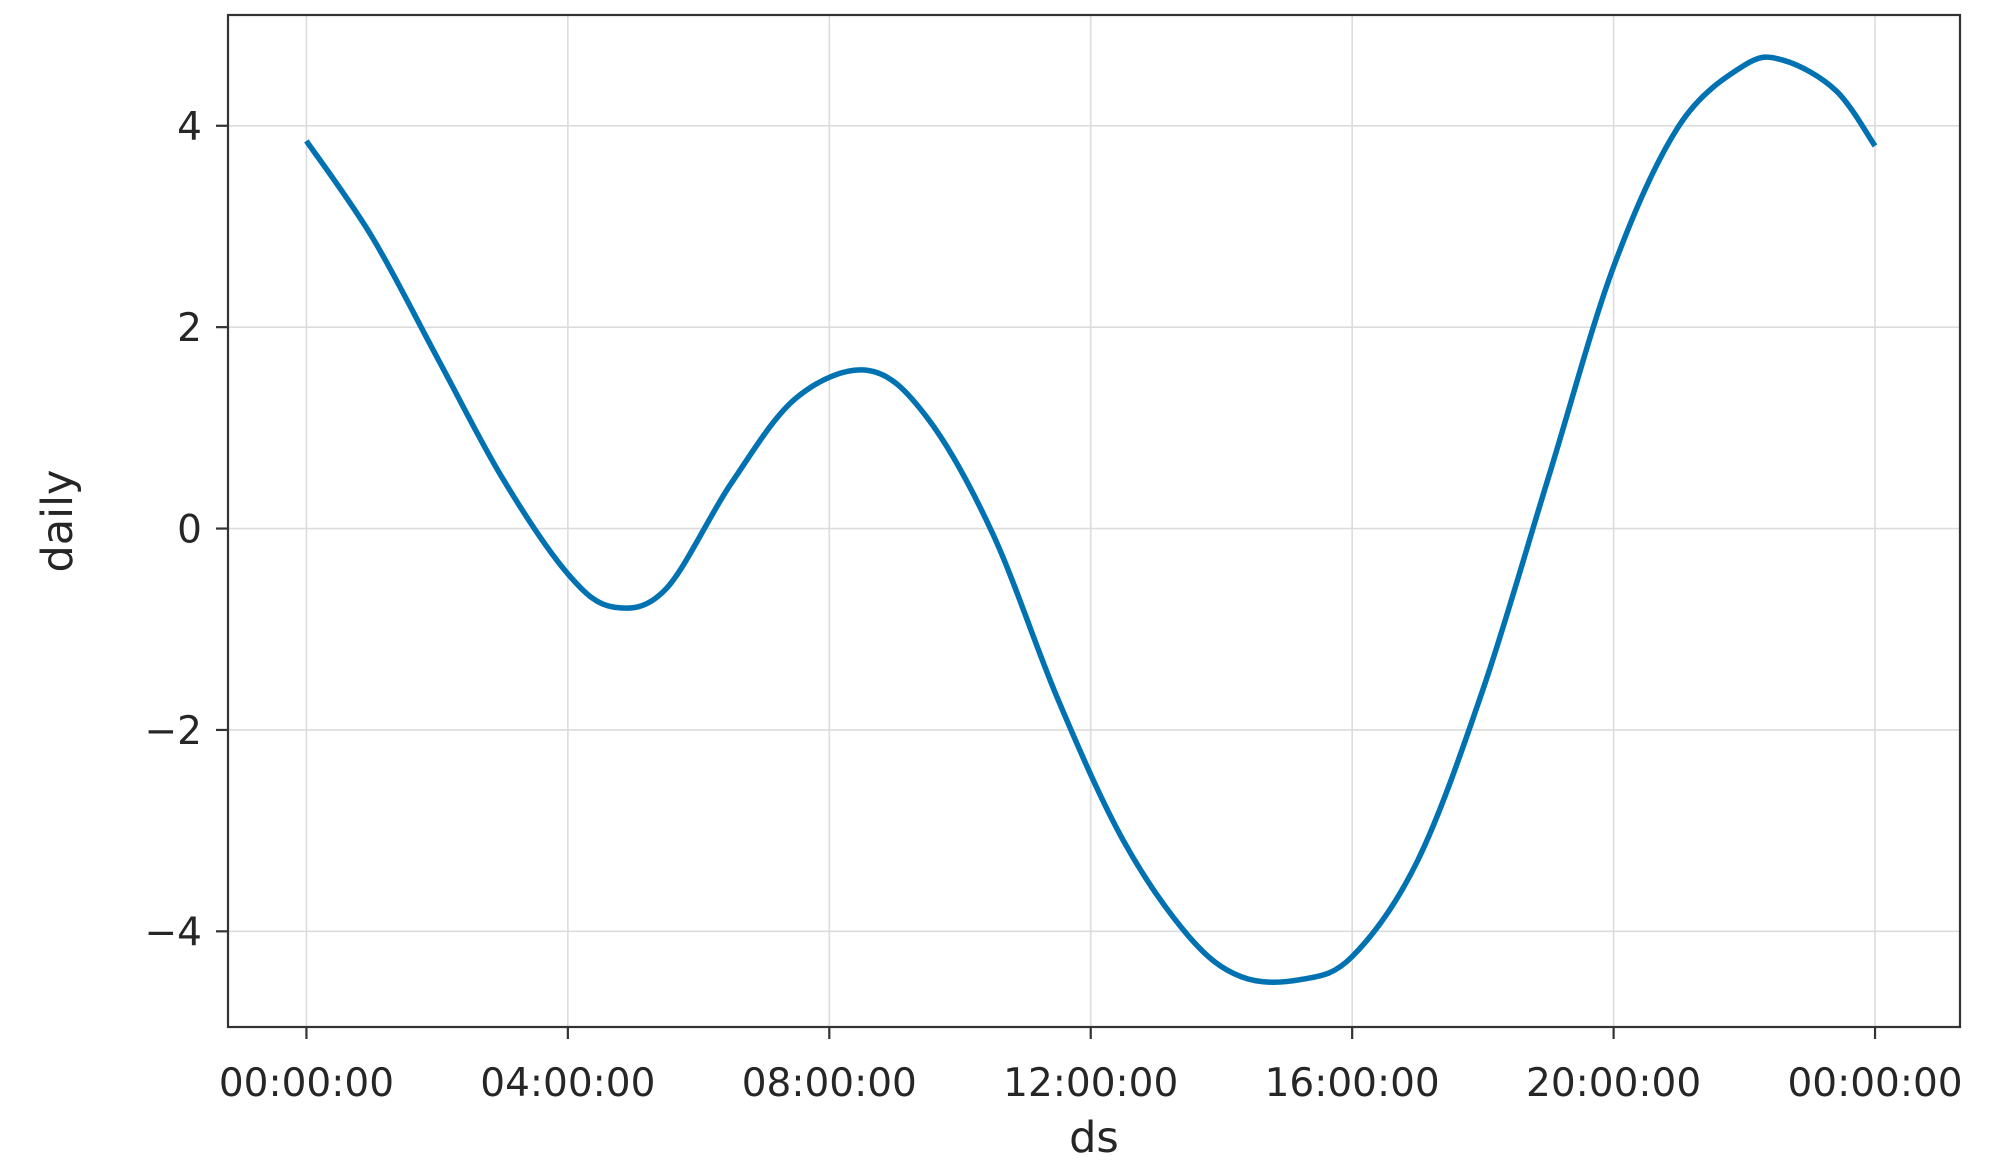 Image resolution: width=2014 pixels, height=1168 pixels. What do you see at coordinates (1090, 1083) in the screenshot?
I see `x-tick-label: 12:00:00` at bounding box center [1090, 1083].